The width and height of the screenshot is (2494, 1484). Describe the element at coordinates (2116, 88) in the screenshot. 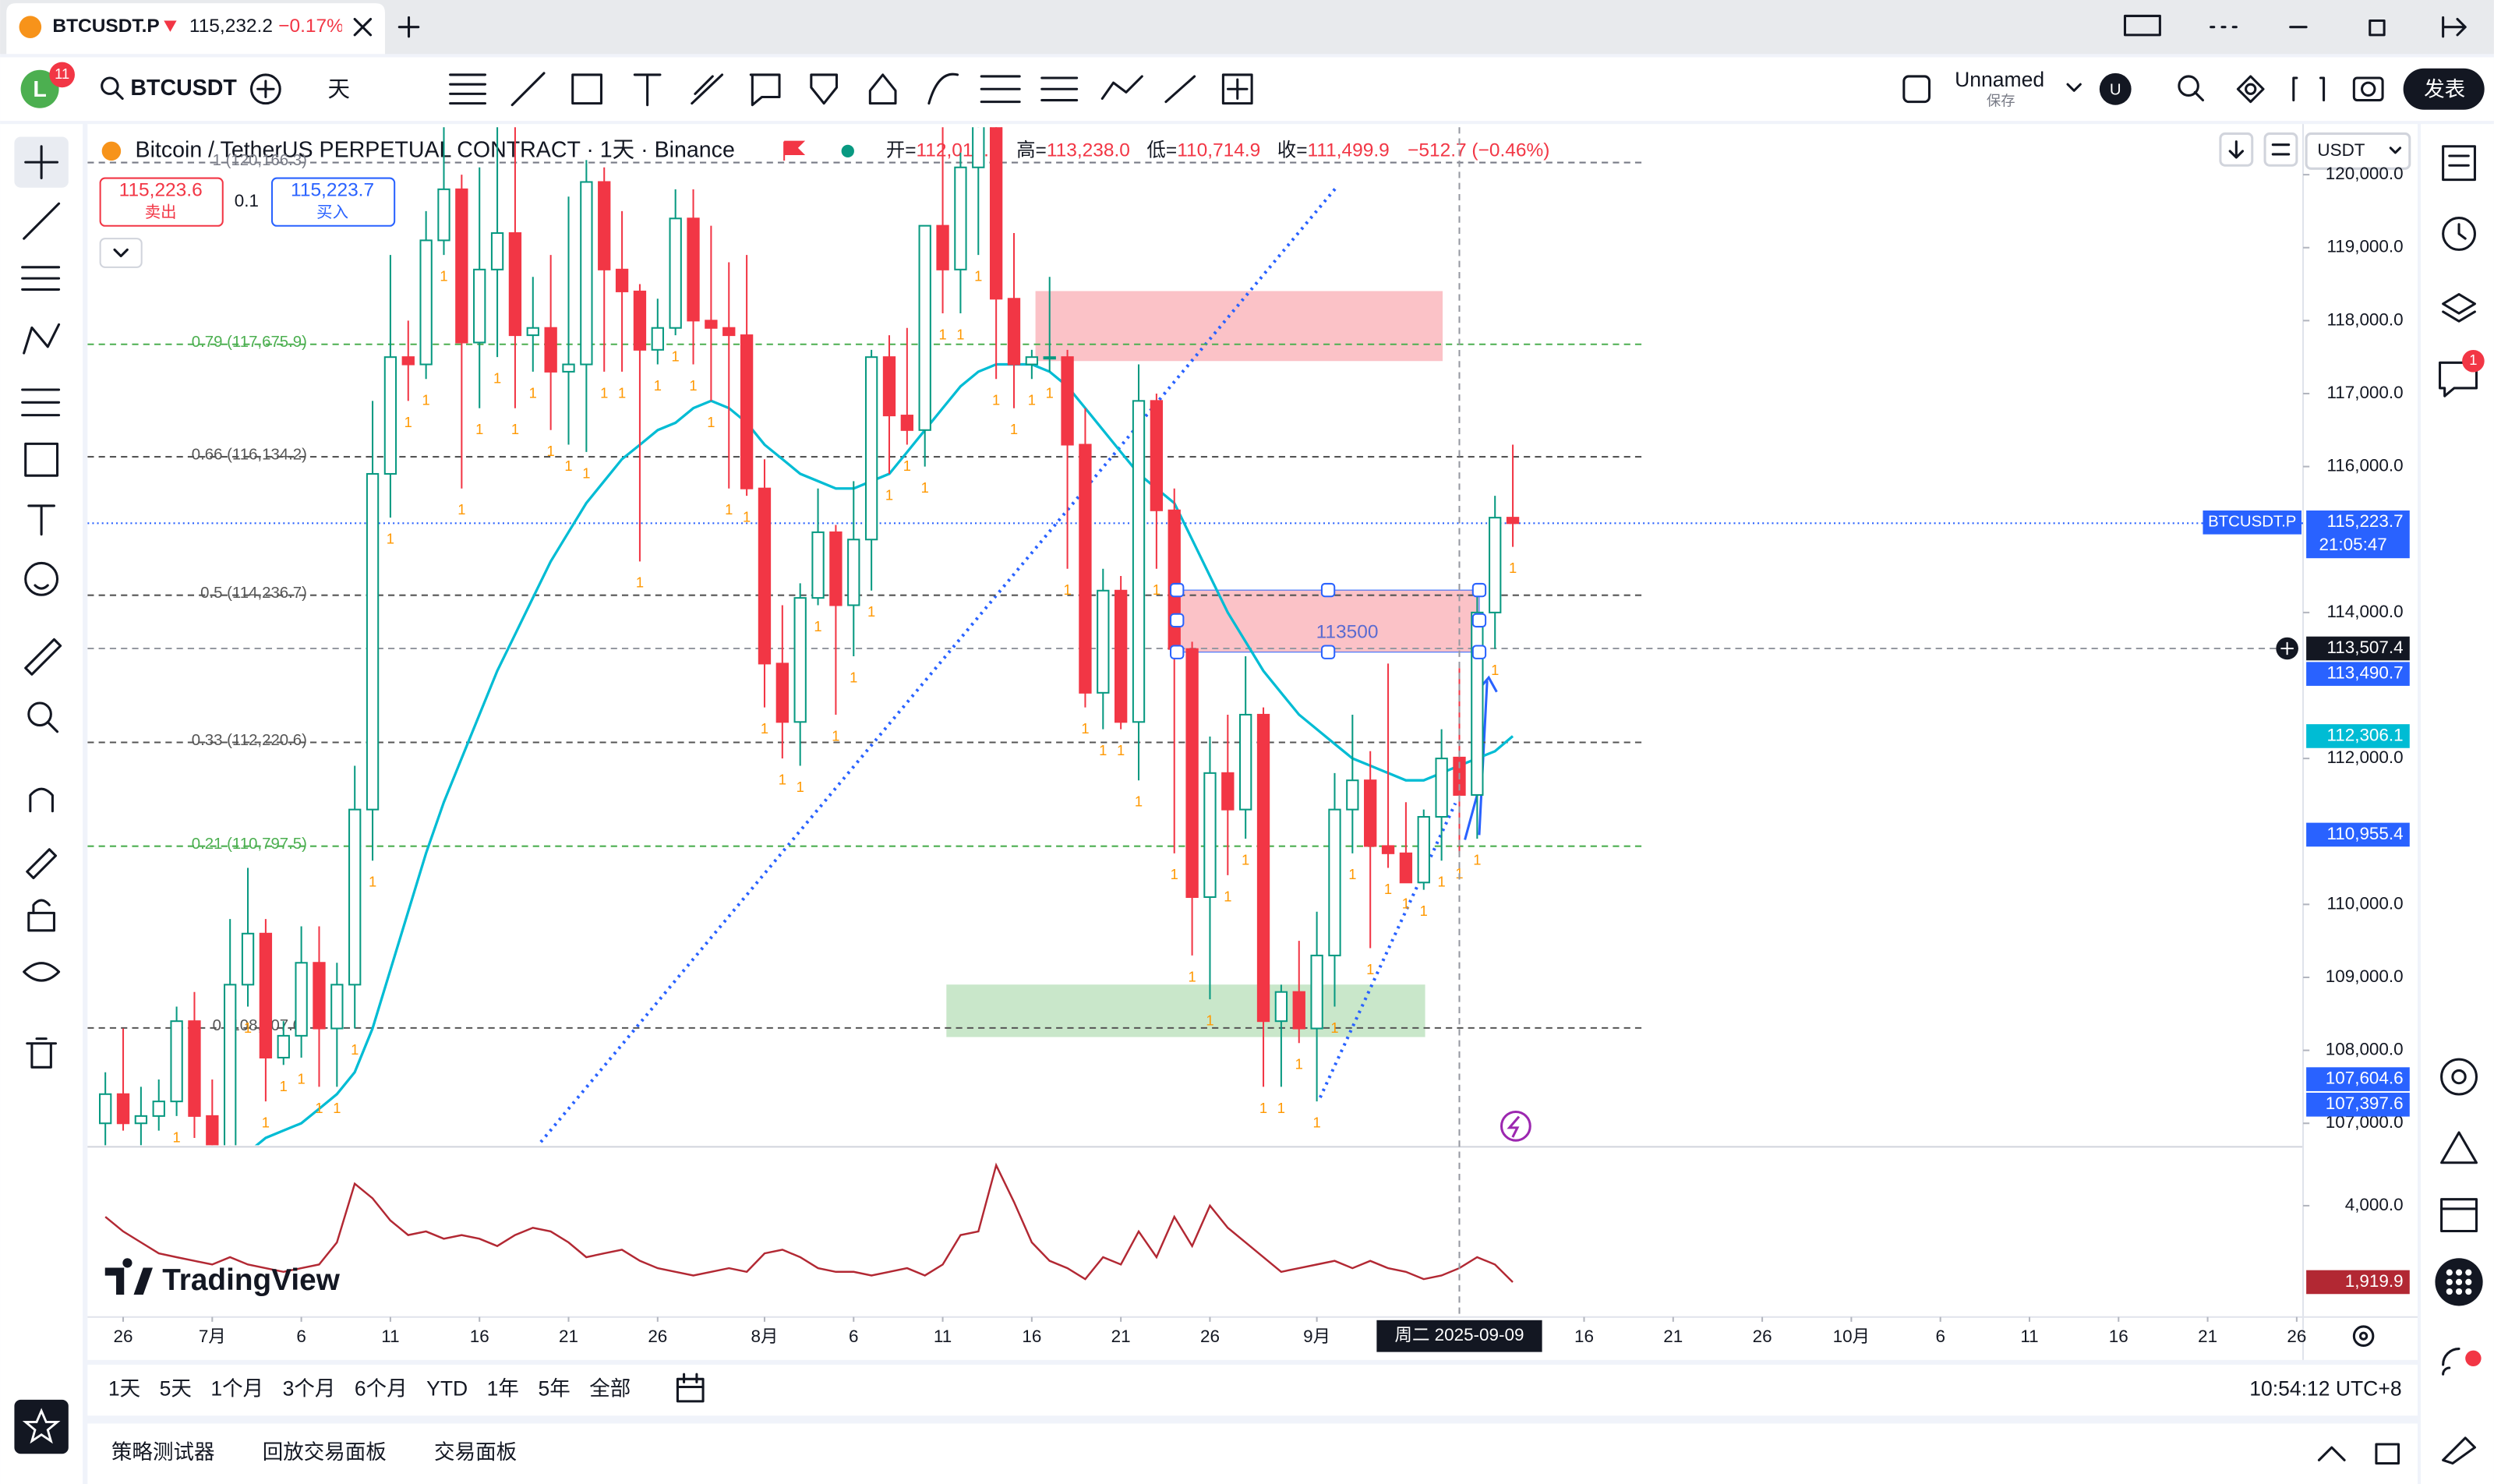

I see `user-button` at that location.